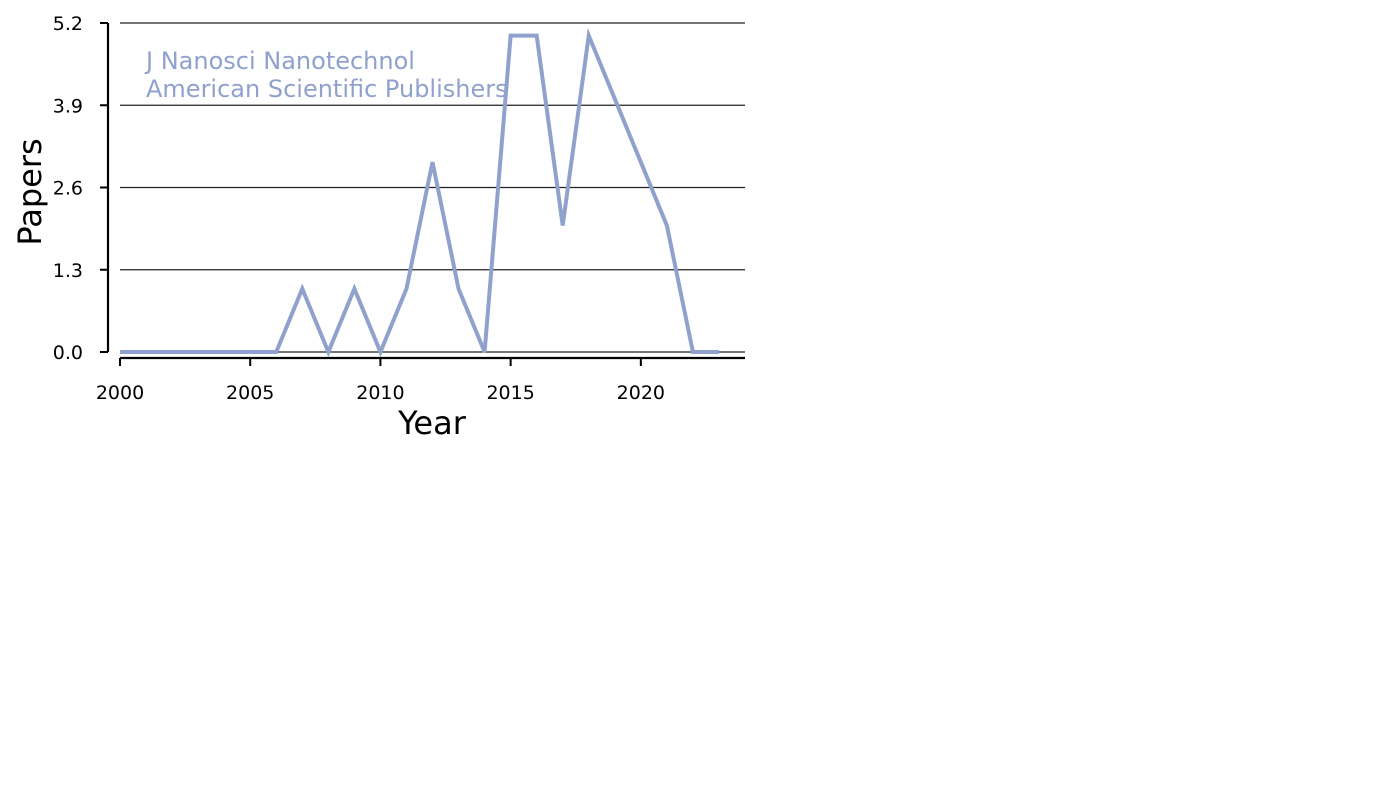 This screenshot has height=804, width=1400. I want to click on x-ticks: 2000 2005 2010 2015 2020, so click(380, 381).